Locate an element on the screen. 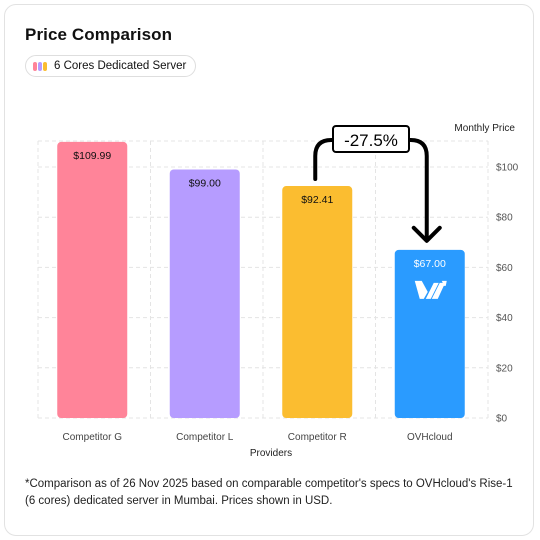 The height and width of the screenshot is (540, 540). y-tick-label: $40 is located at coordinates (504, 318).